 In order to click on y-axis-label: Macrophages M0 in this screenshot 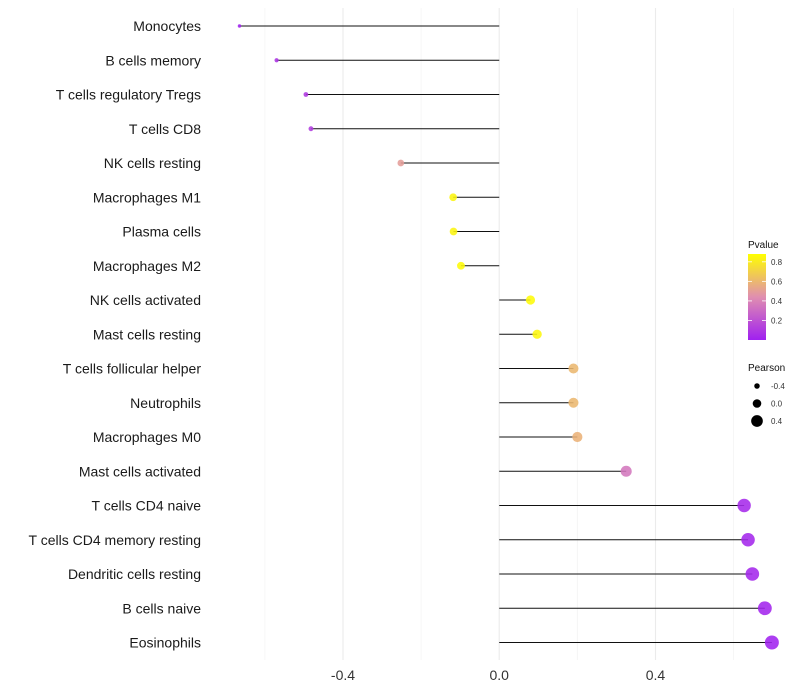, I will do `click(147, 437)`.